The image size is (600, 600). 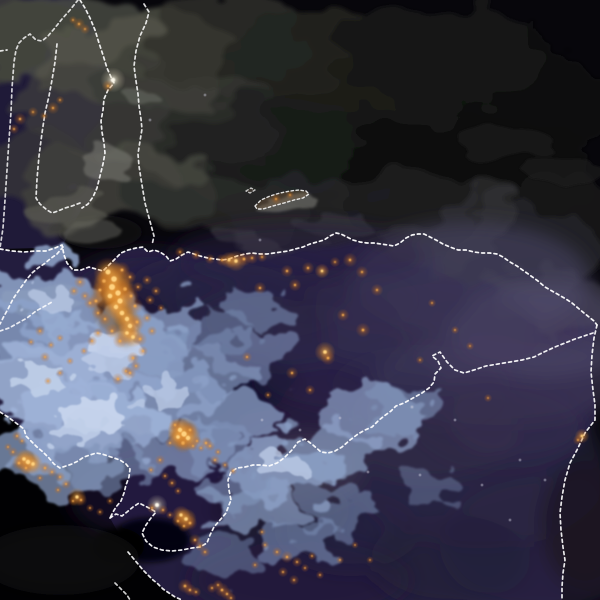 What do you see at coordinates (97, 104) in the screenshot?
I see `coastline-belize` at bounding box center [97, 104].